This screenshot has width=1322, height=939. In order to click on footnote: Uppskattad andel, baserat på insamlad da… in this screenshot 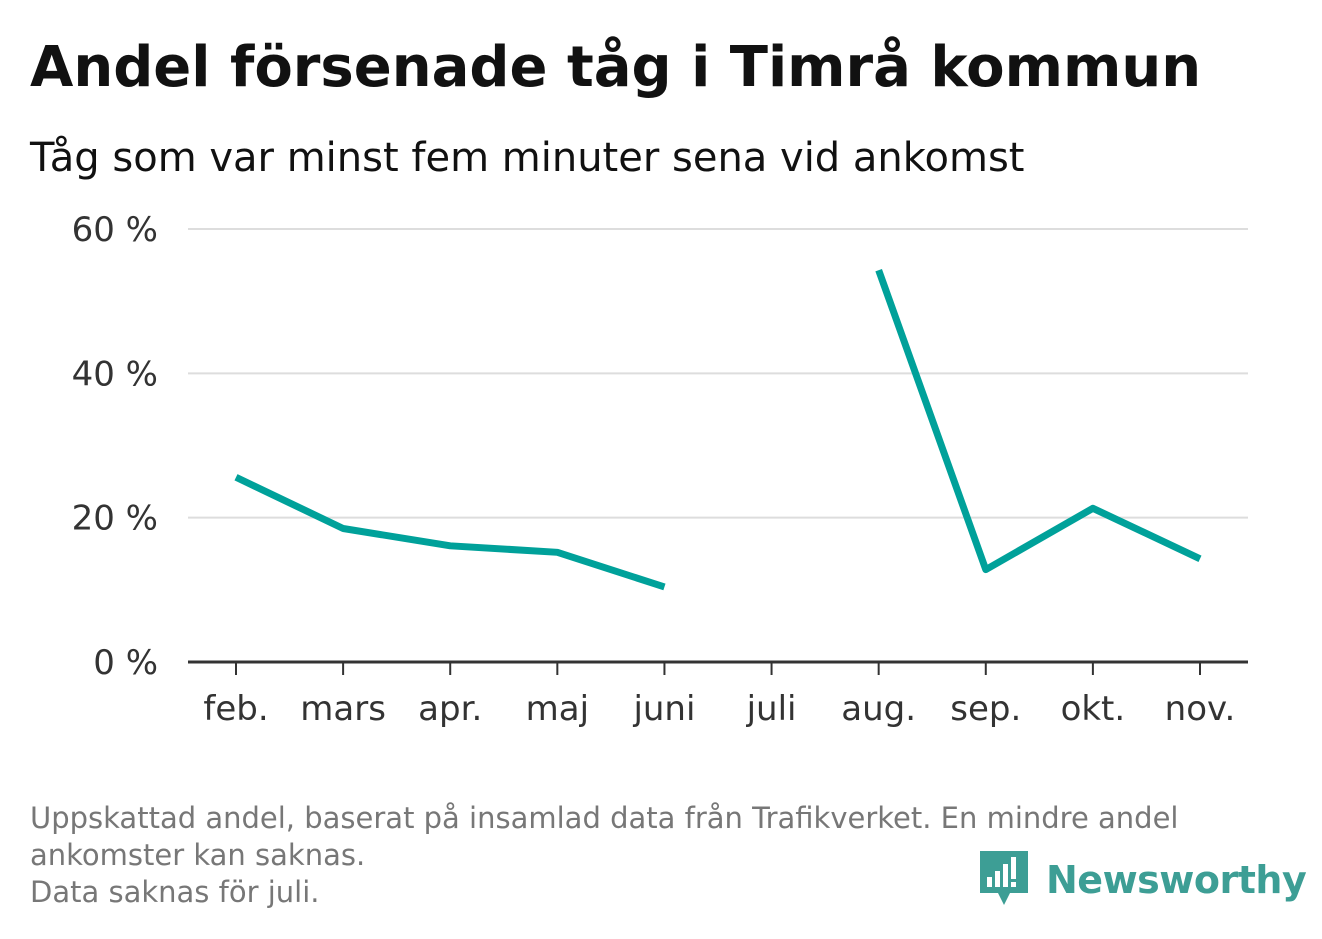, I will do `click(604, 855)`.